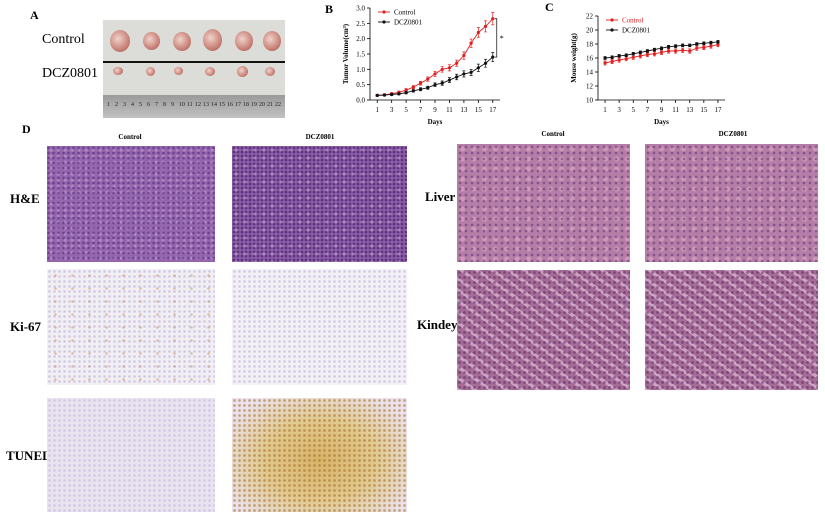 The height and width of the screenshot is (521, 825). Describe the element at coordinates (132, 105) in the screenshot. I see `ruler-label: 4` at that location.